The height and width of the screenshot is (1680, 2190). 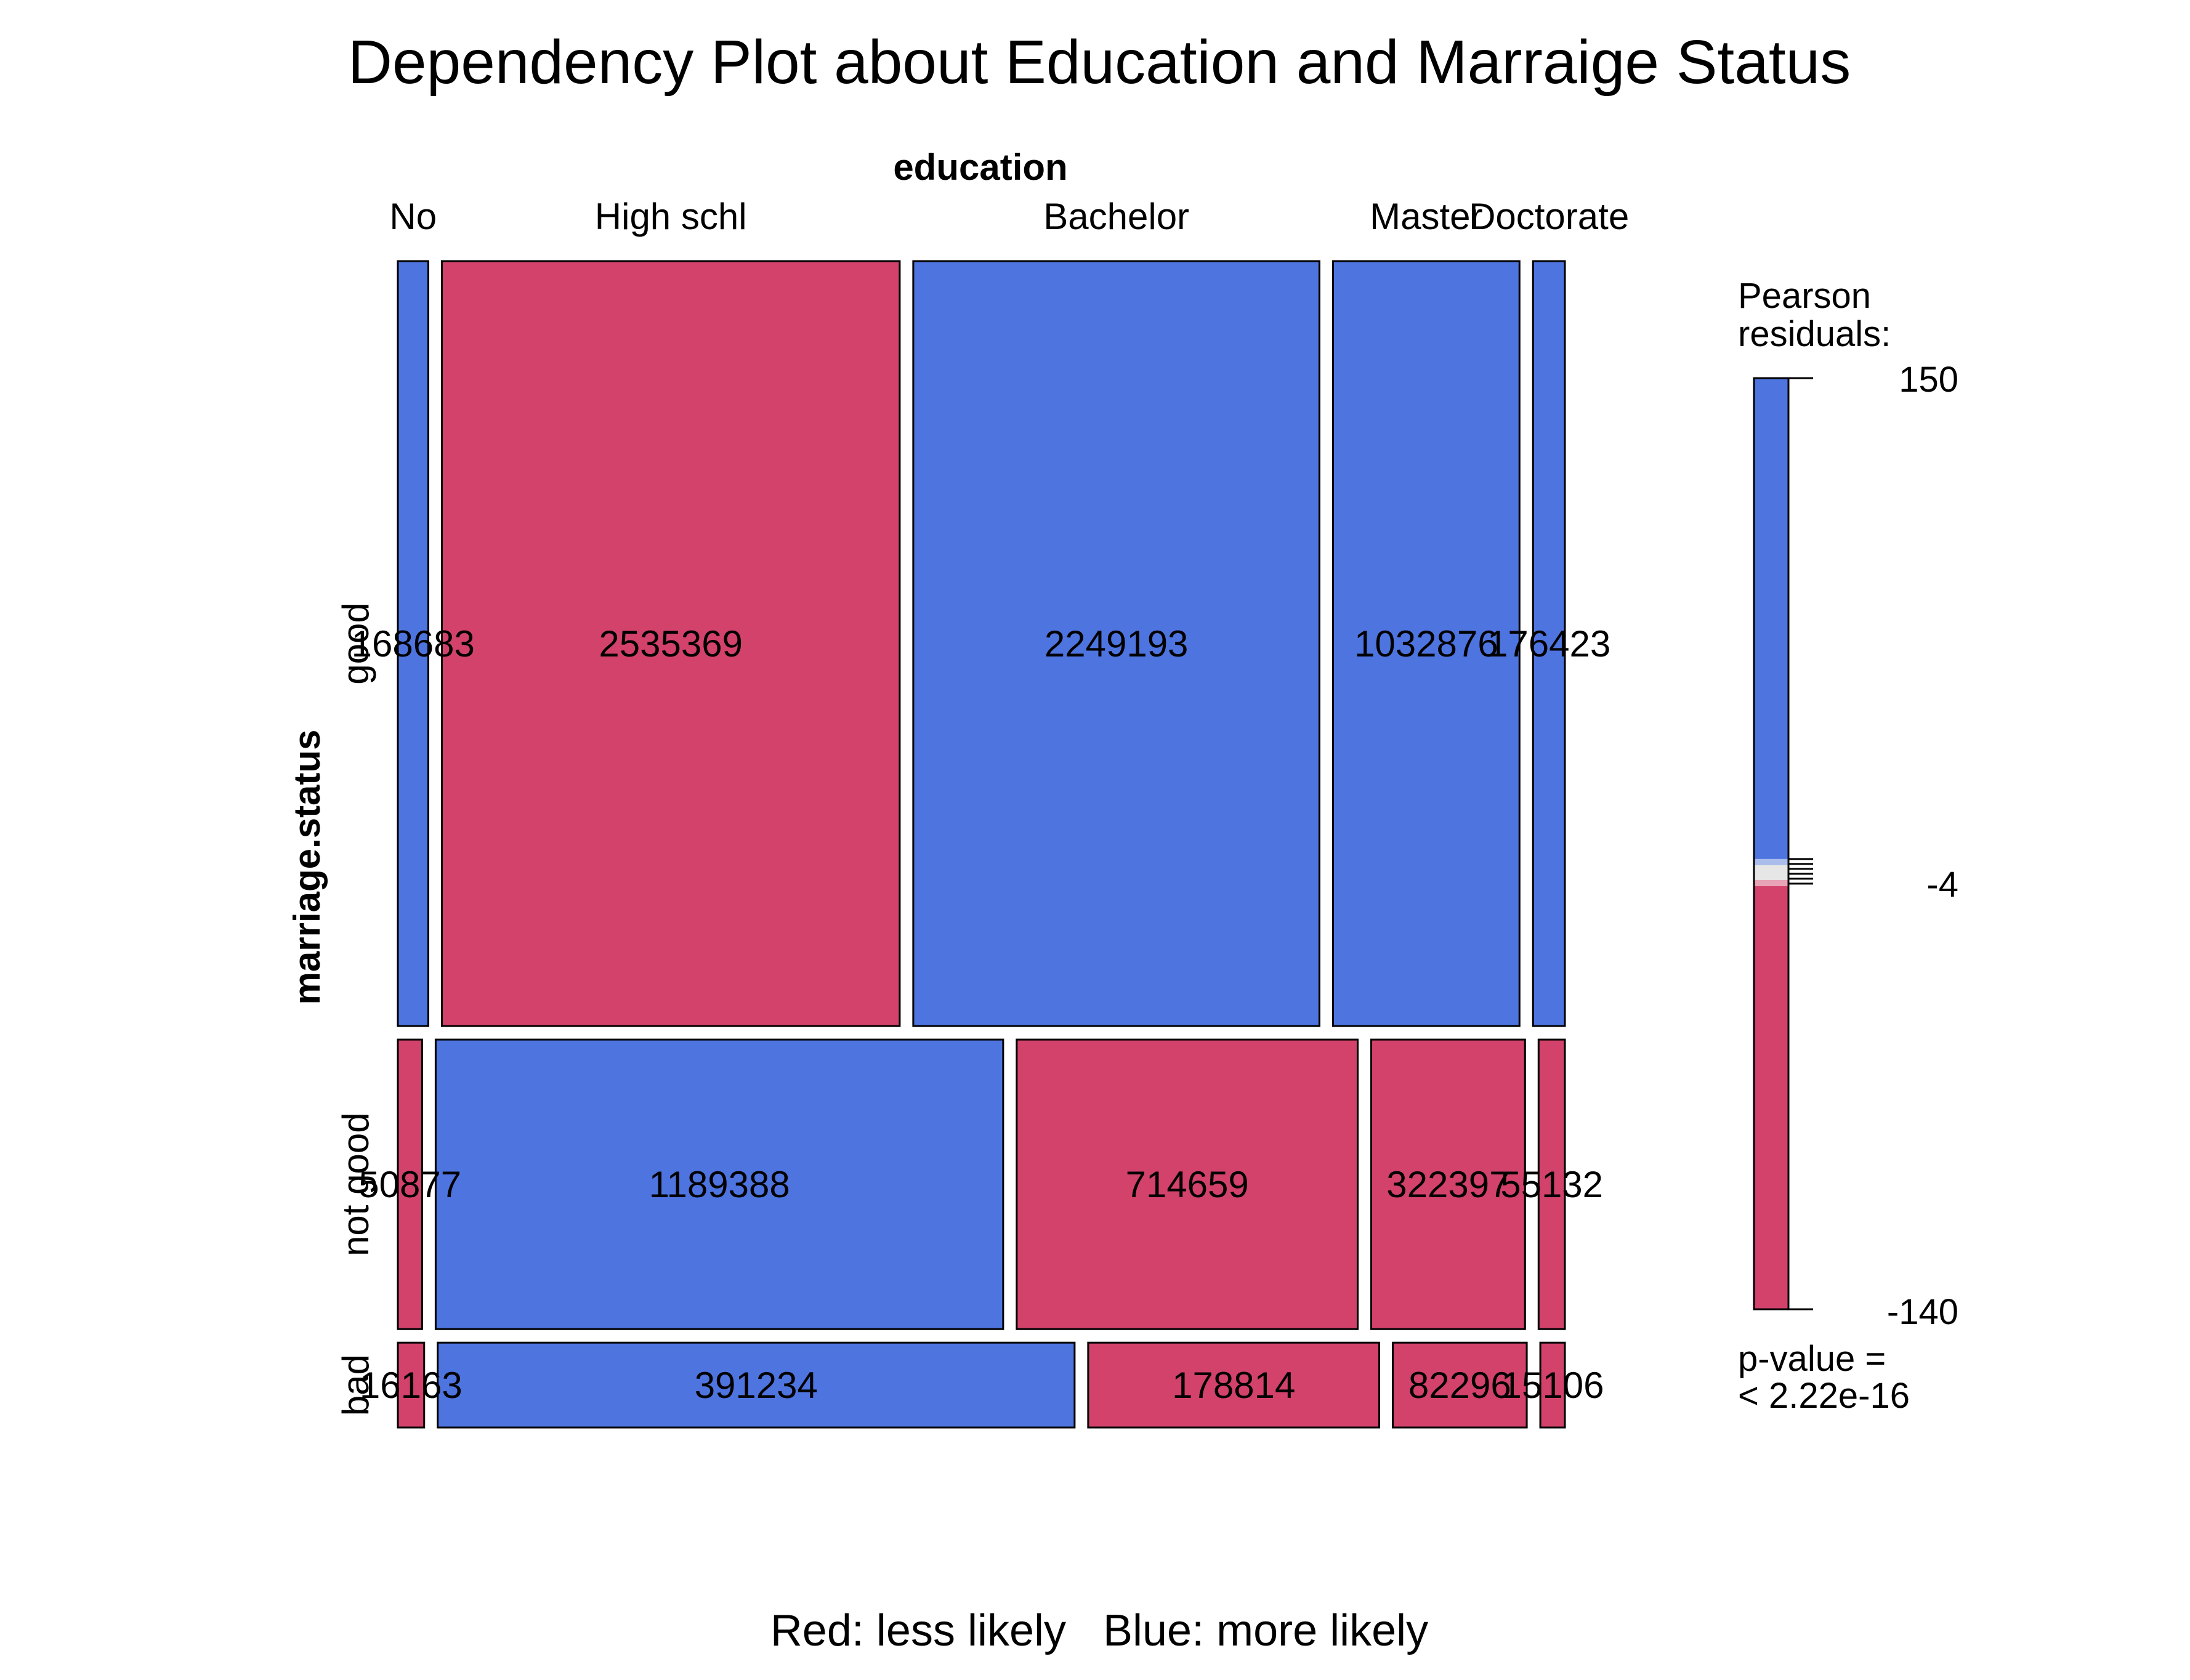 I want to click on cell-count-label: 322397, so click(x=1447, y=1184).